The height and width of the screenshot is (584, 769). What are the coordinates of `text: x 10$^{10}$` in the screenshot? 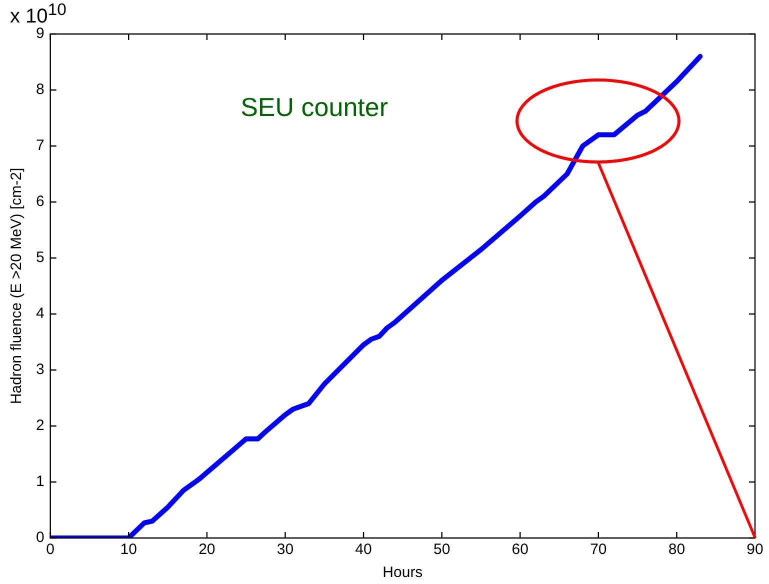 It's located at (38, 14).